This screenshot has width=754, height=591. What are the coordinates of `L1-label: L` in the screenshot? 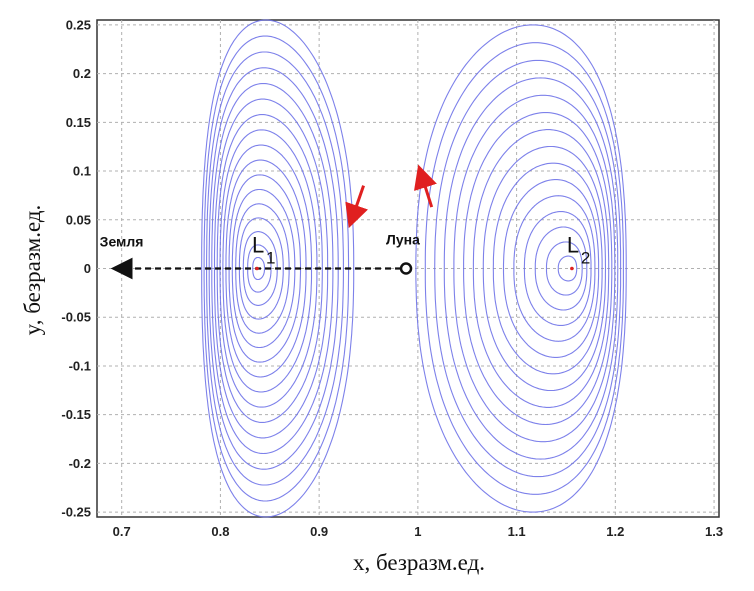 It's located at (258, 245).